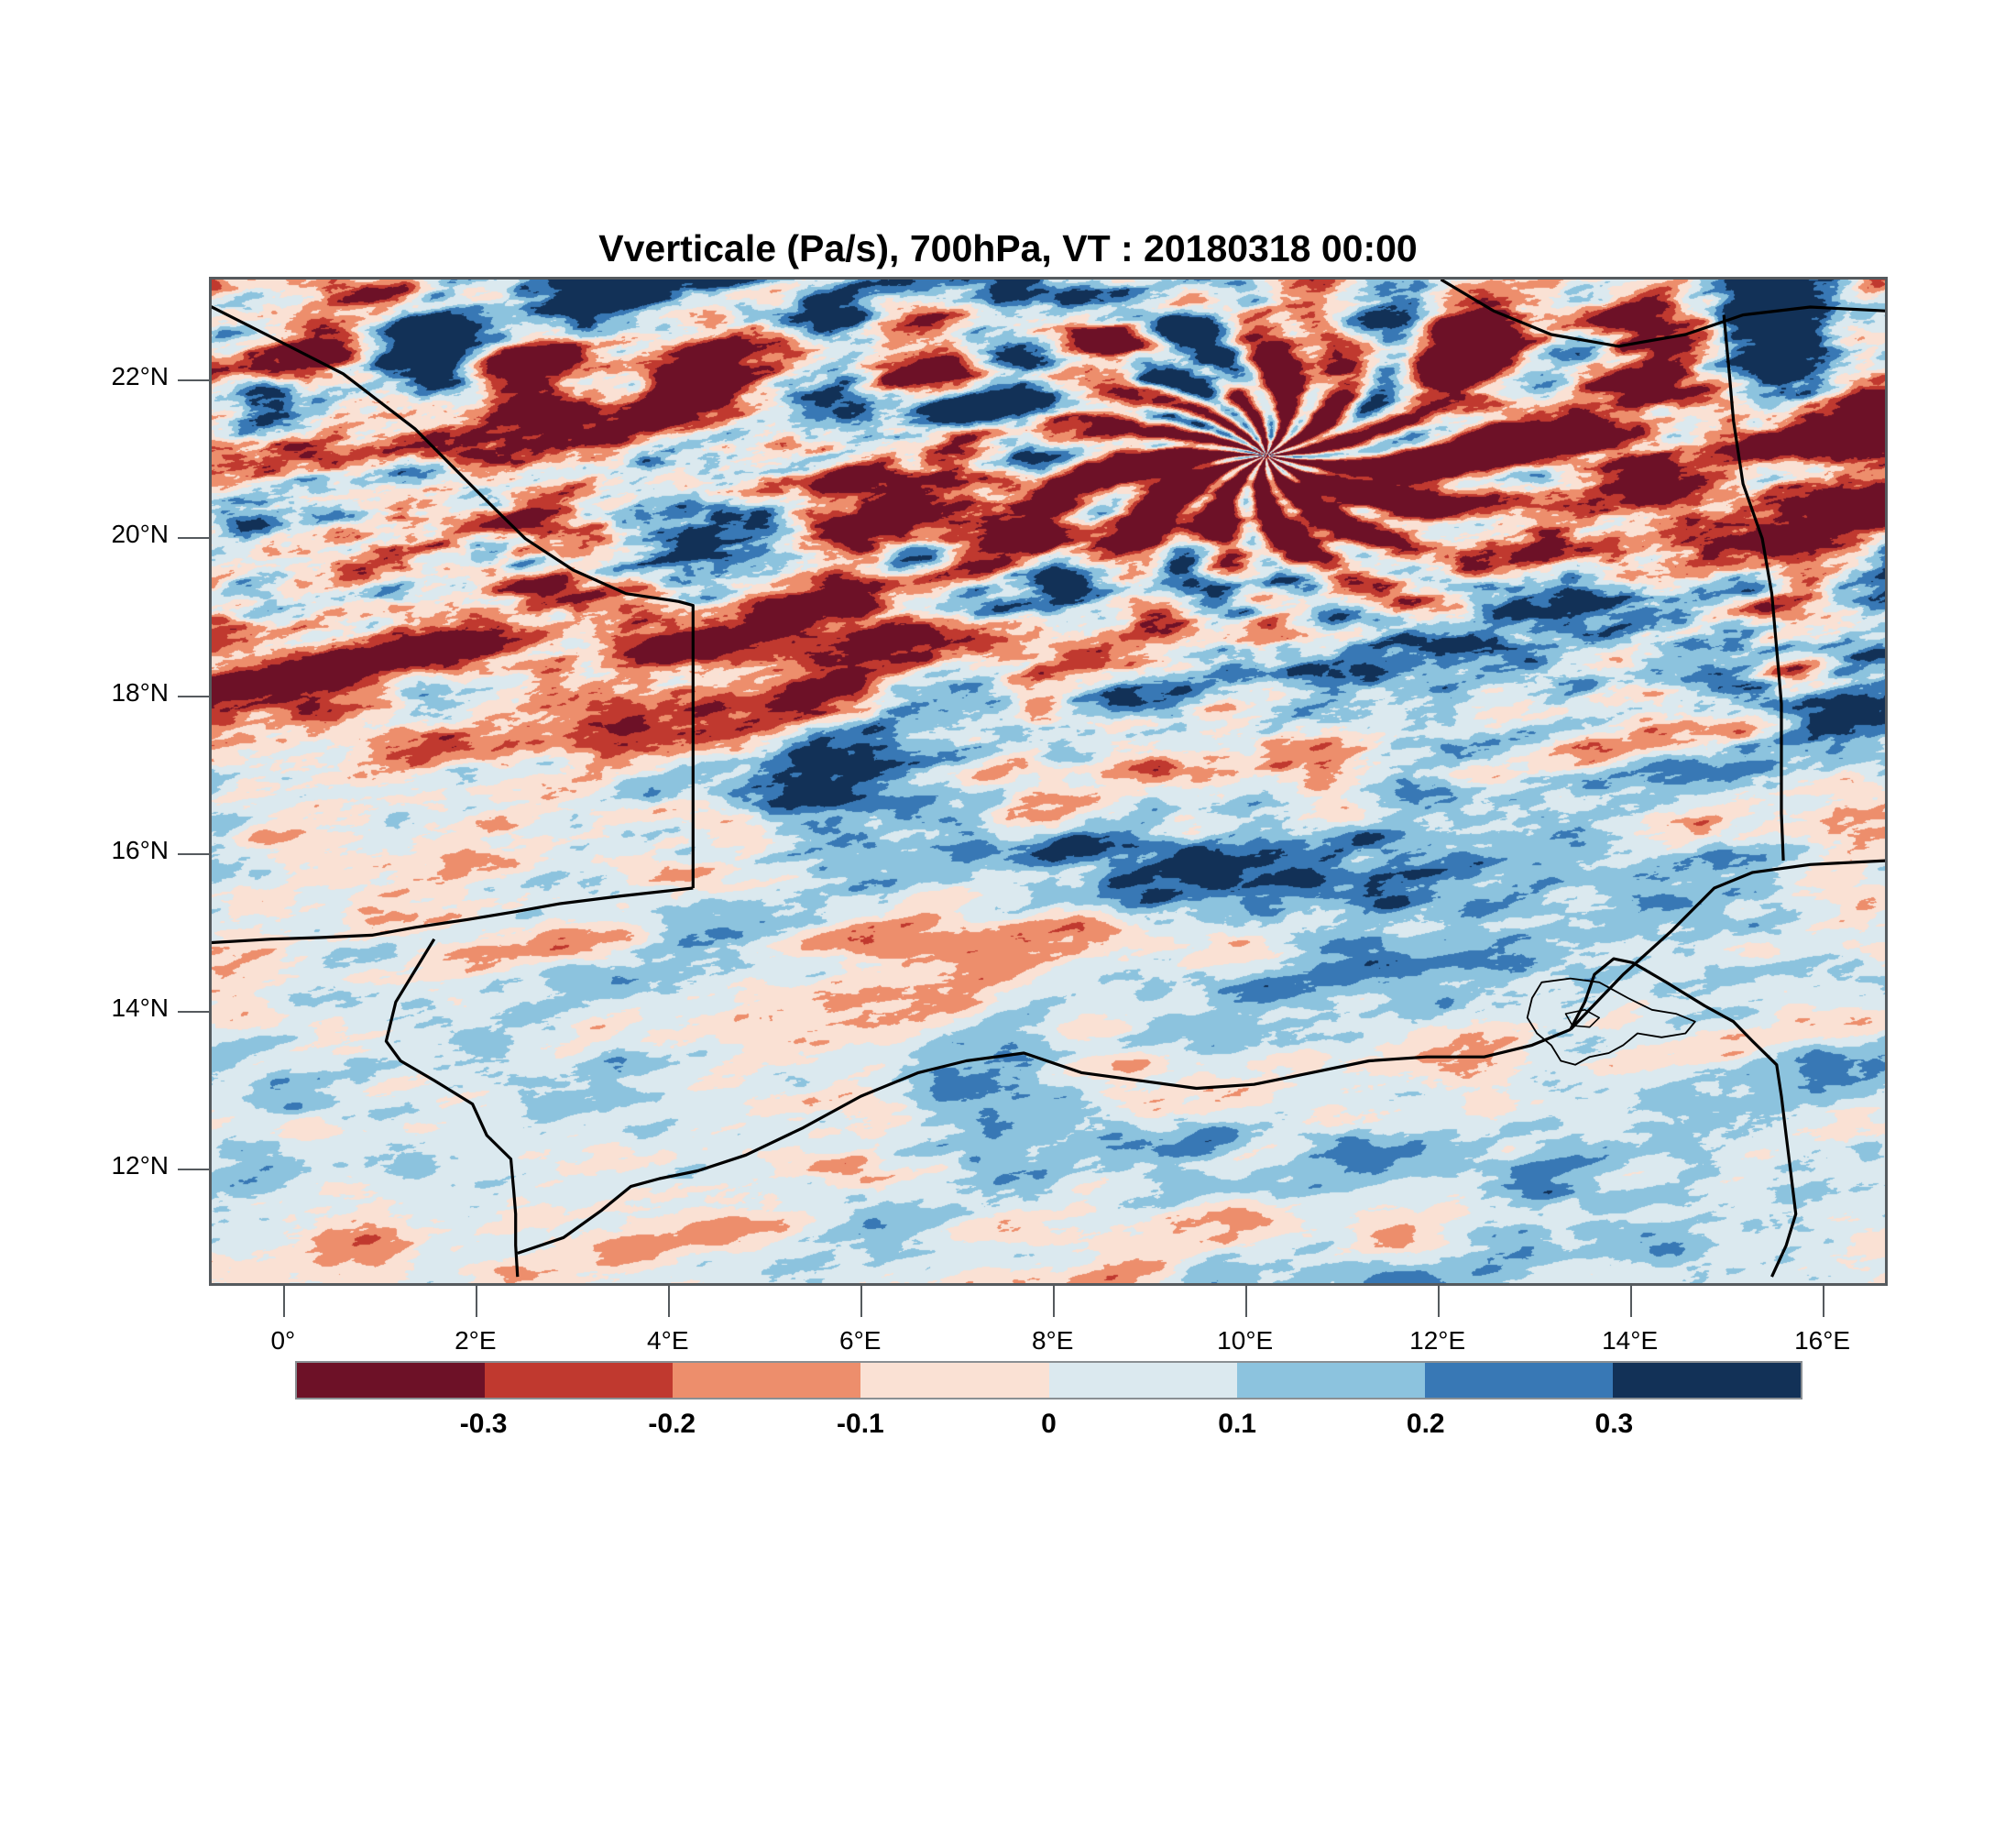 The width and height of the screenshot is (2016, 1833). Describe the element at coordinates (193, 1012) in the screenshot. I see `lat-tick-14°N` at that location.